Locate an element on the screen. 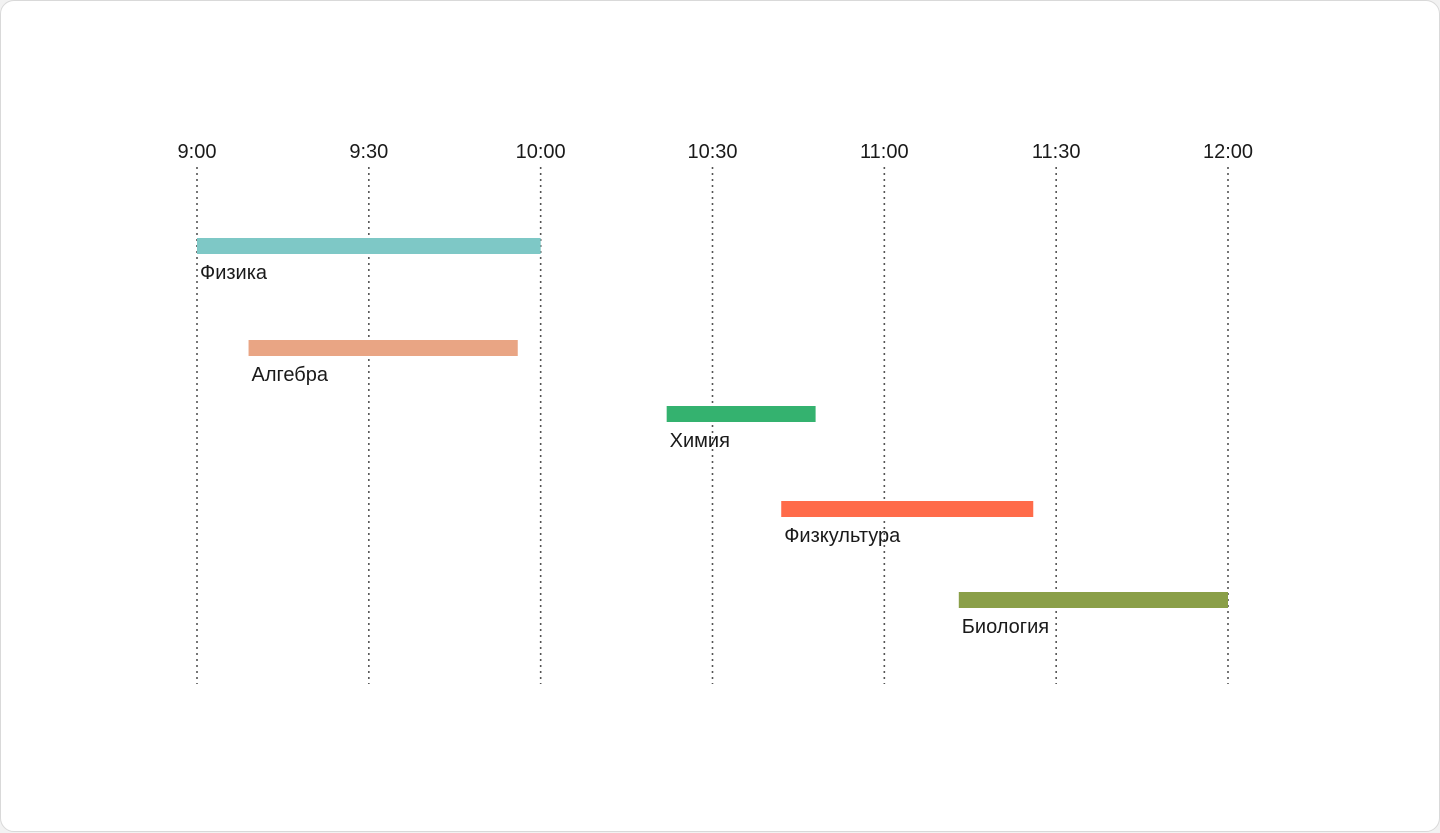  task-label: Химия is located at coordinates (700, 441).